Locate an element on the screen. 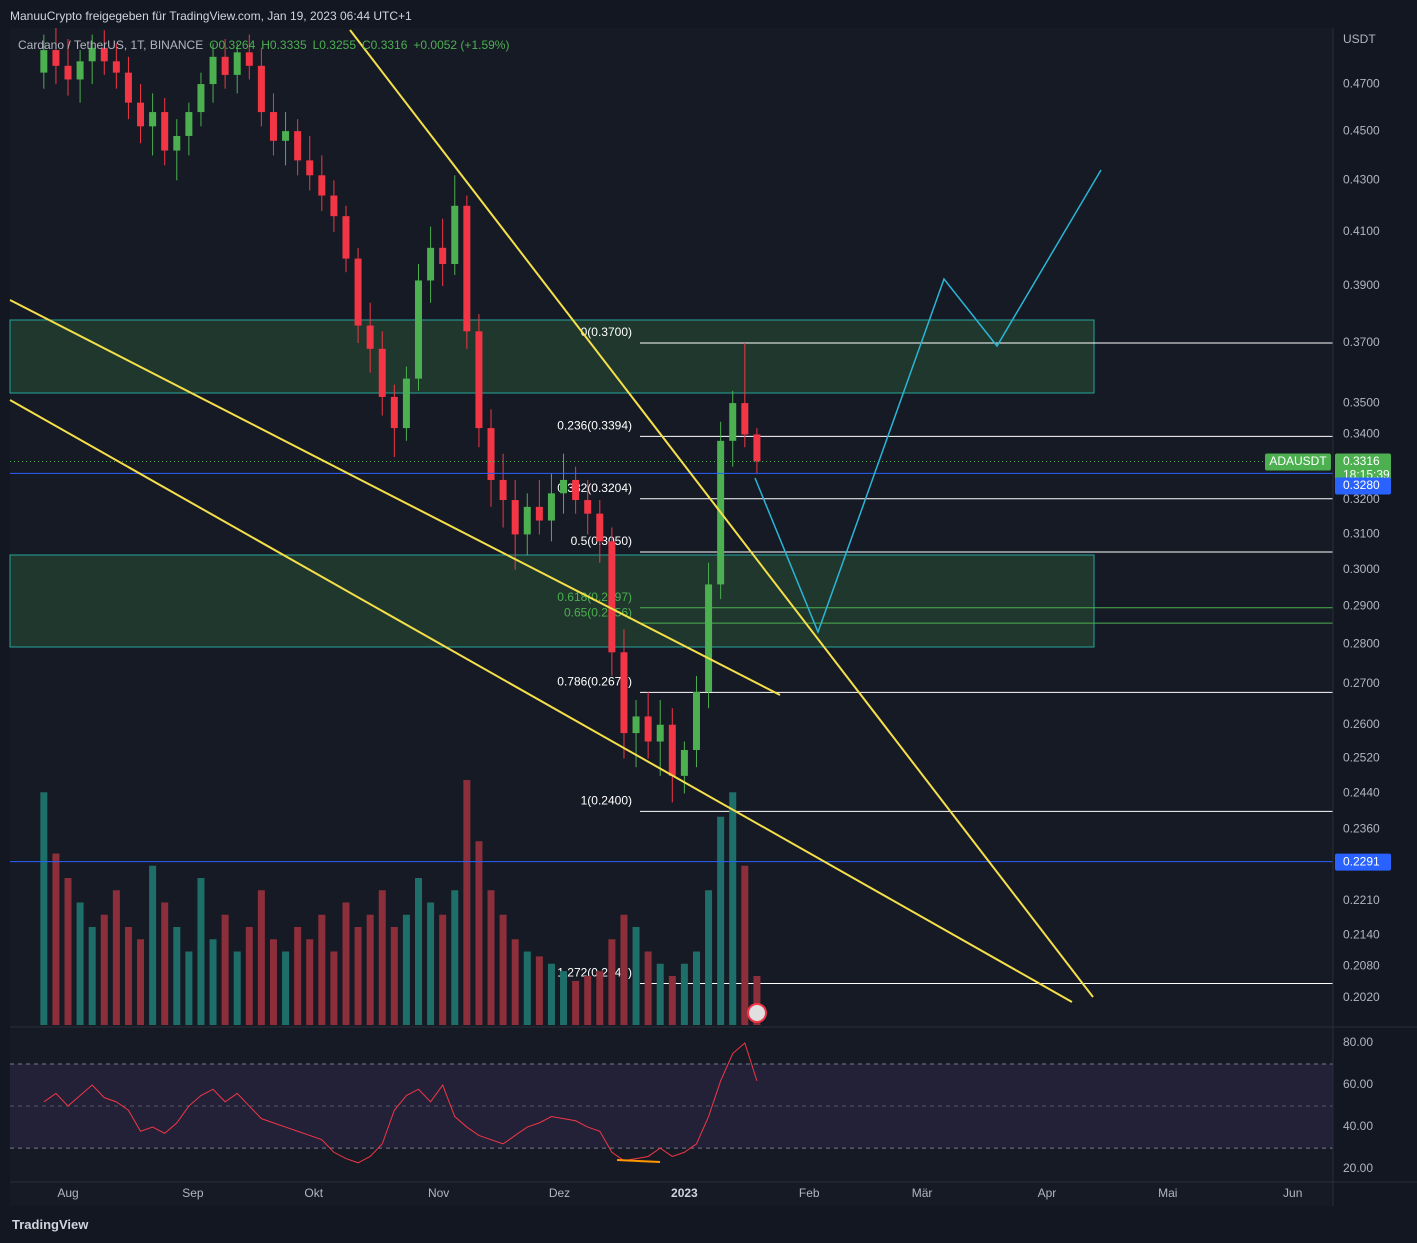 The width and height of the screenshot is (1417, 1243). price-marker-label: 0.3280 is located at coordinates (1361, 485).